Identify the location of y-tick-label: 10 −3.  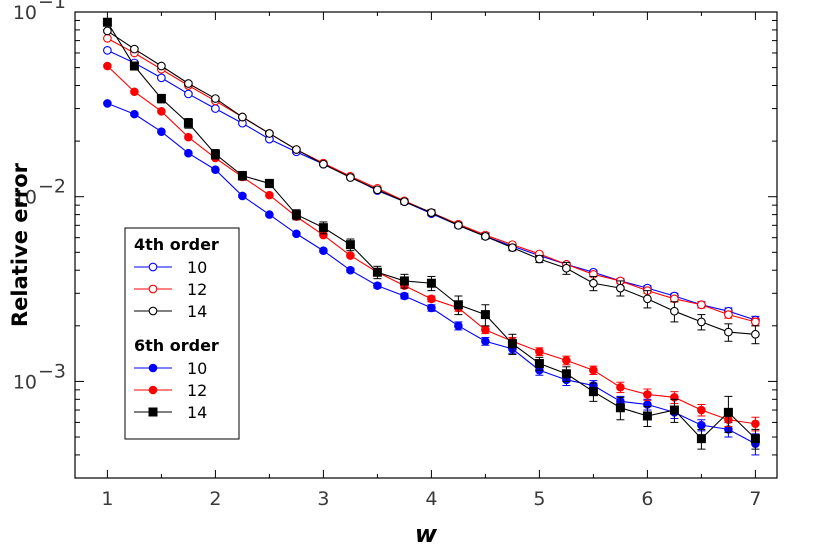
(39, 376).